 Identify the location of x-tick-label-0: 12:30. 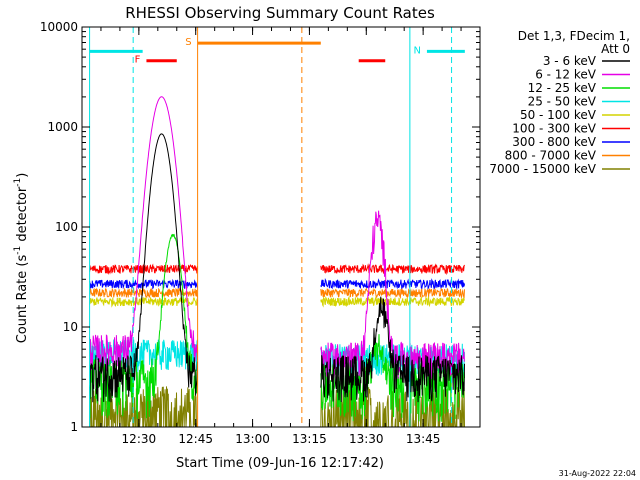
(139, 439).